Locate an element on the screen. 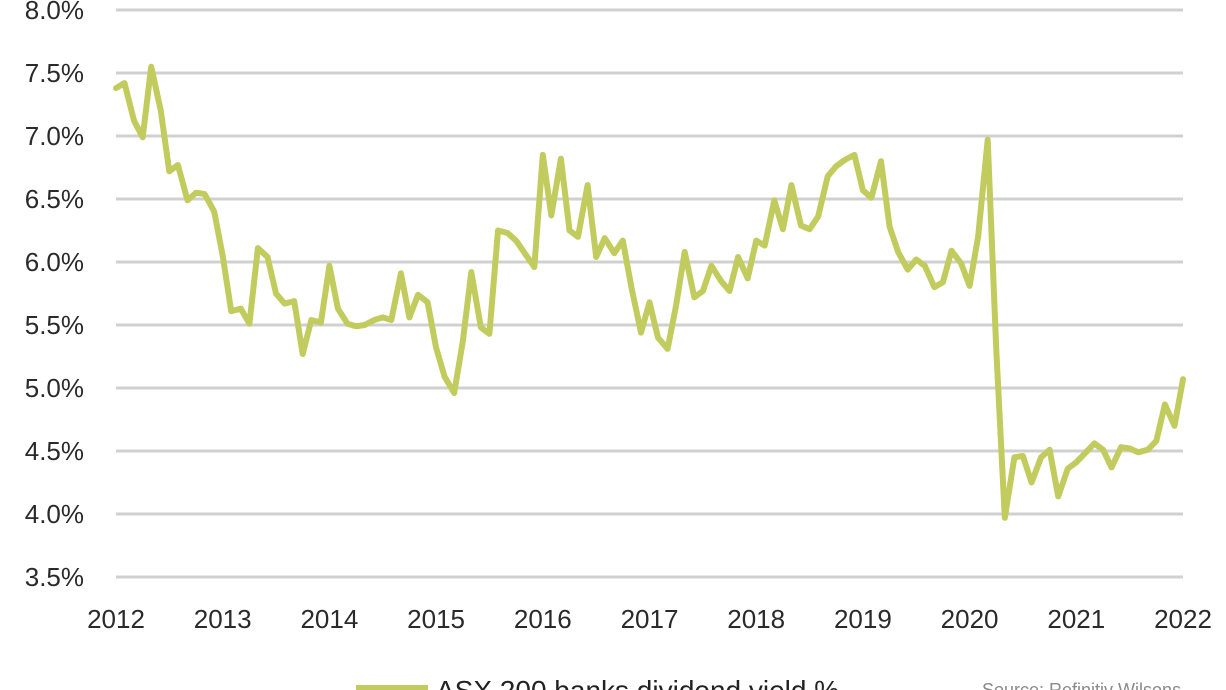 This screenshot has height=690, width=1226. y-tick-label: 6.0% is located at coordinates (54, 262).